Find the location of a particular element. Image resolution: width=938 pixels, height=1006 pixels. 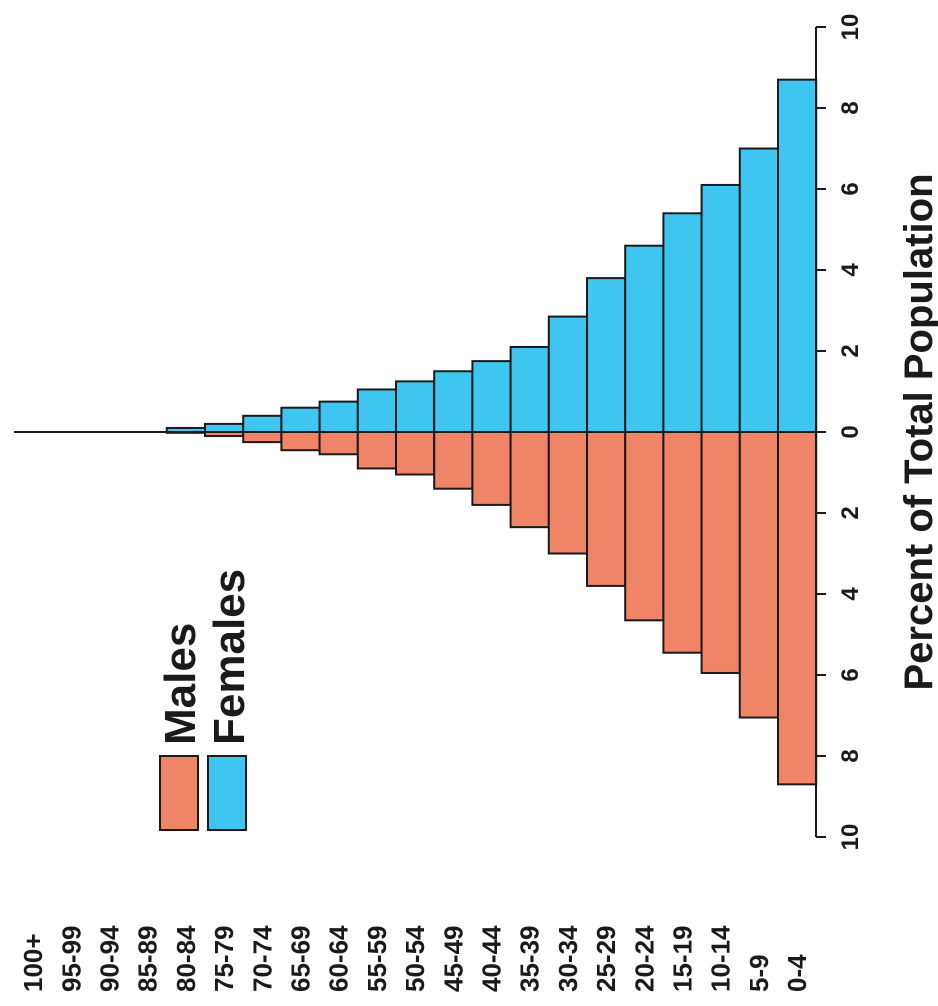

age-group-label: 55-59 is located at coordinates (377, 959).